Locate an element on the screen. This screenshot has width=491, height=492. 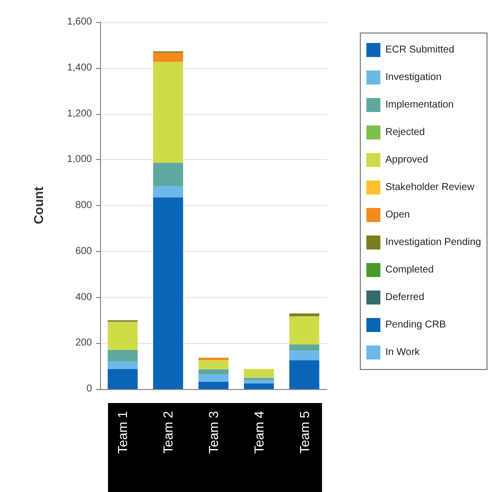
y-tick-label: 800 is located at coordinates (83, 205).